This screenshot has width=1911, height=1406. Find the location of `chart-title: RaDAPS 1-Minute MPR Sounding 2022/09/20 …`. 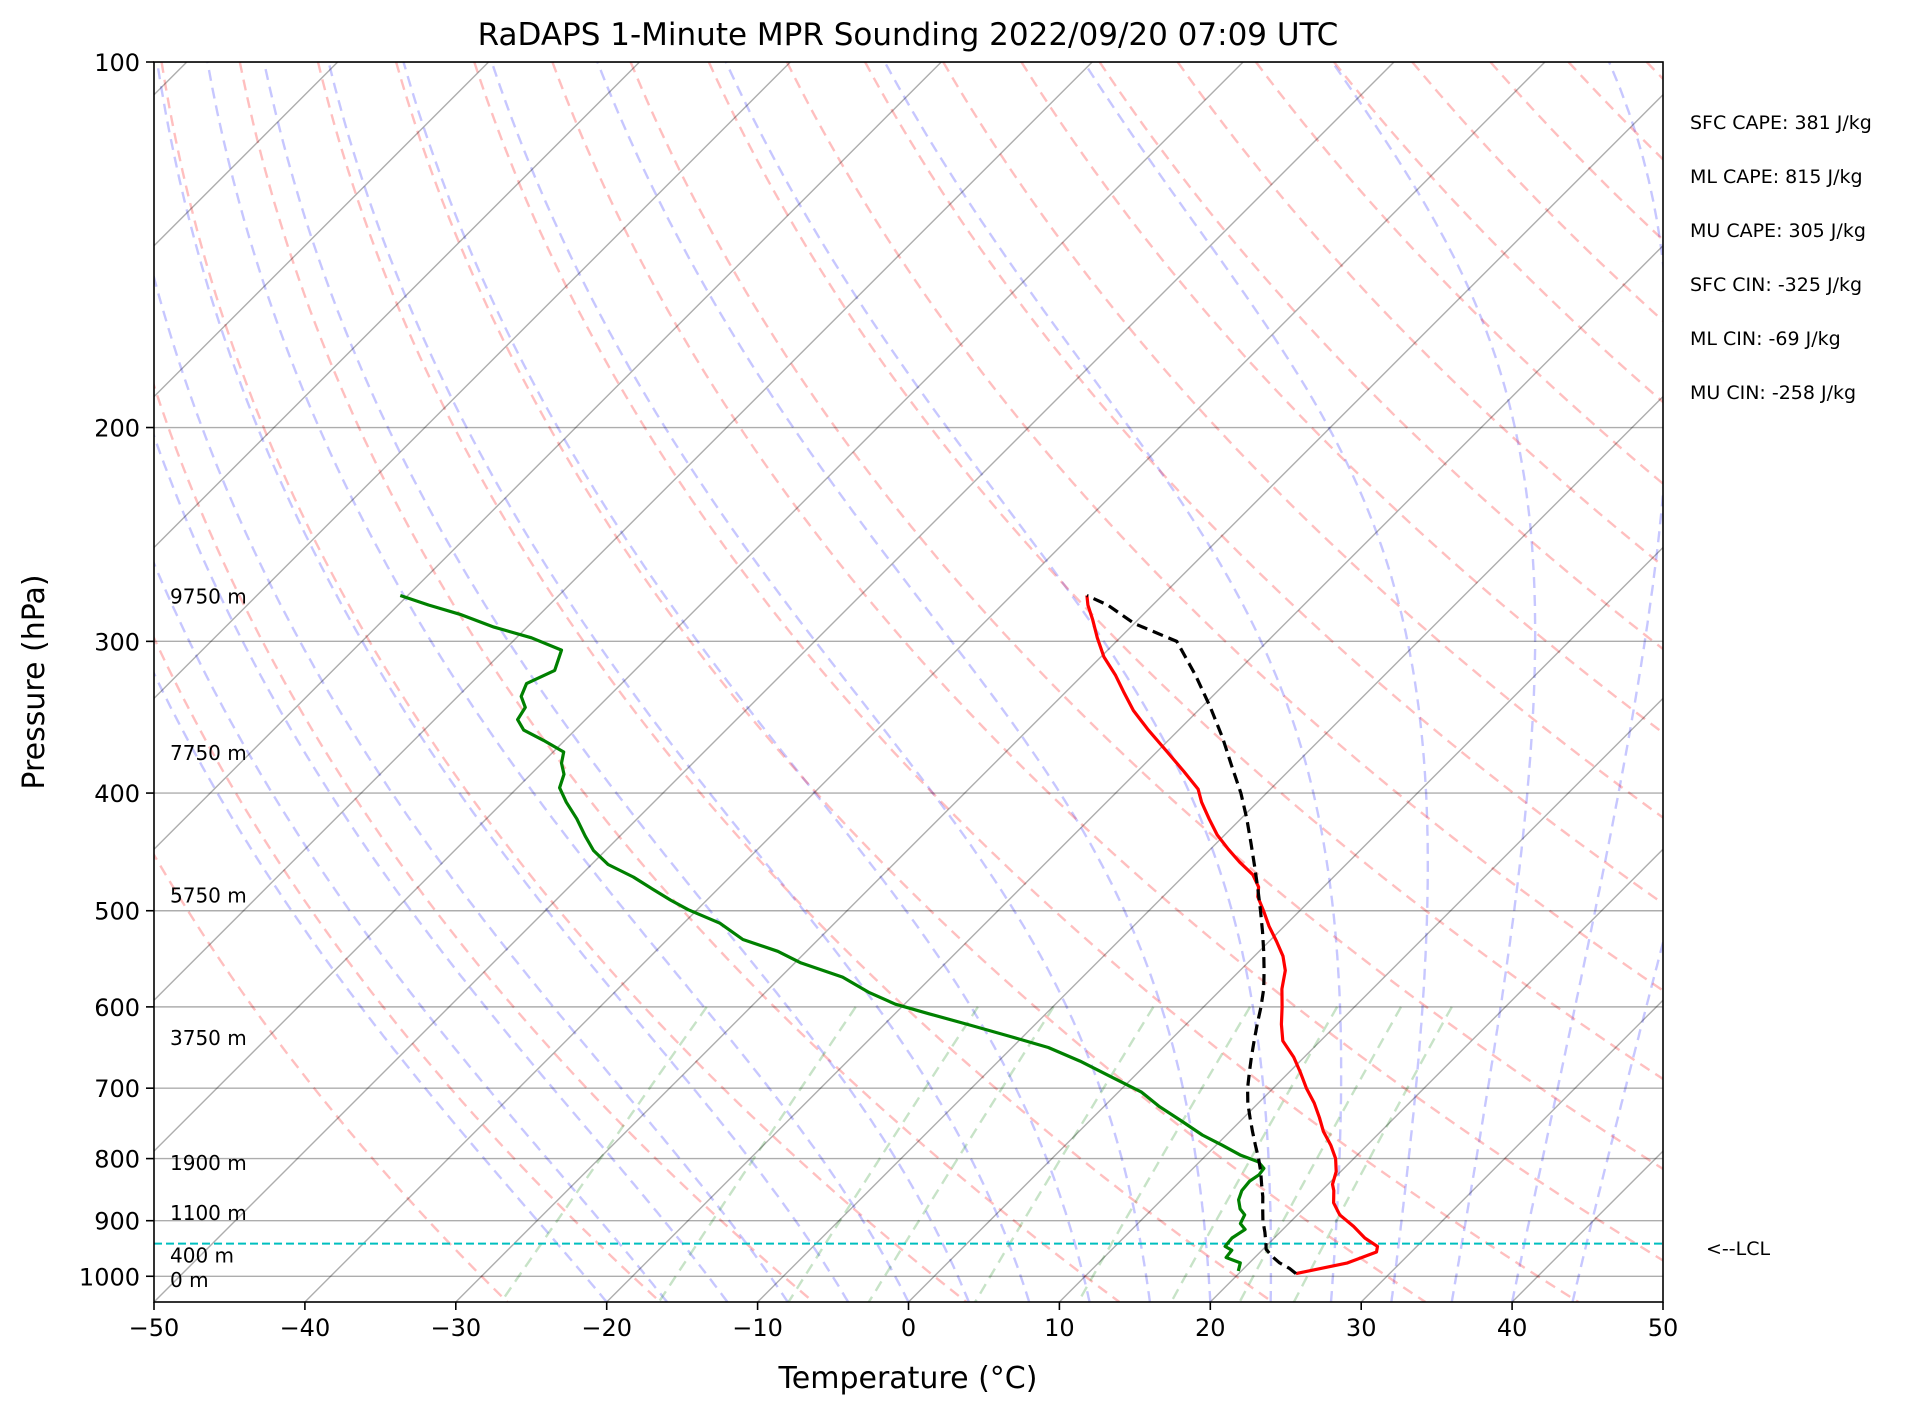

chart-title: RaDAPS 1-Minute MPR Sounding 2022/09/20 … is located at coordinates (908, 35).